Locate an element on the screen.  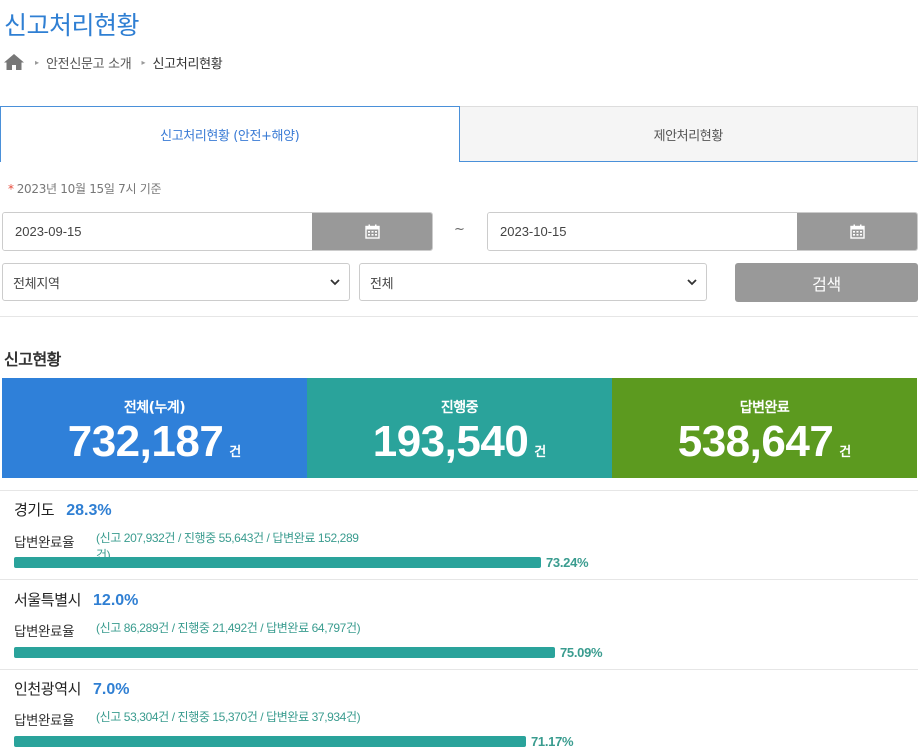
start-date-calendar-button is located at coordinates (372, 231).